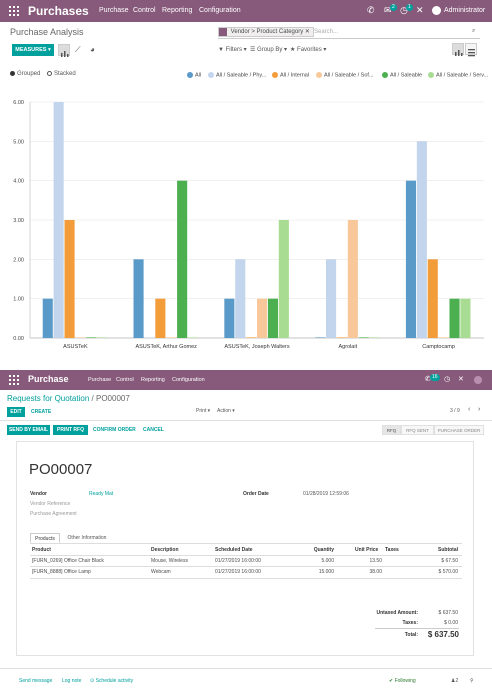 This screenshot has height=700, width=492. What do you see at coordinates (471, 50) in the screenshot?
I see `pivot-view-button` at bounding box center [471, 50].